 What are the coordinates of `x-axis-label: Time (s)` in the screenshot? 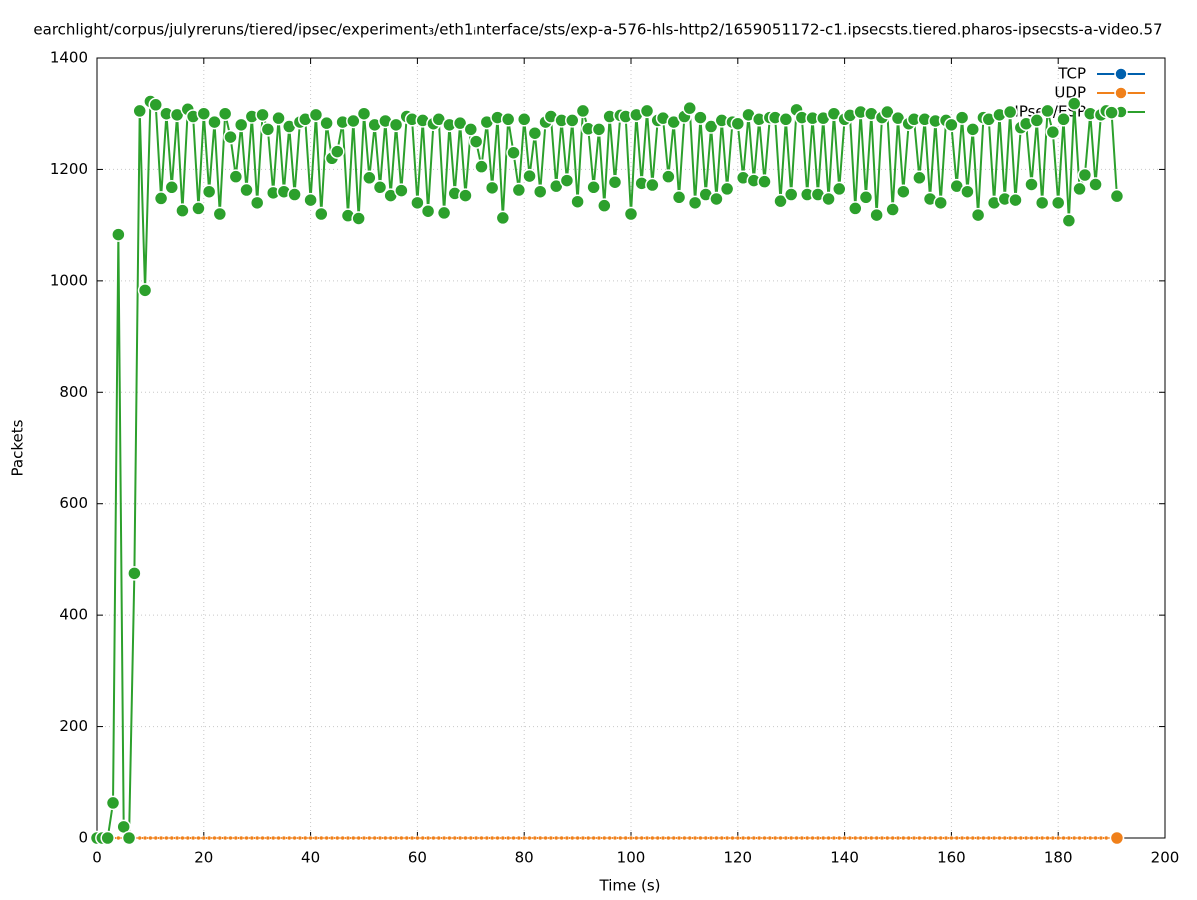 It's located at (630, 886).